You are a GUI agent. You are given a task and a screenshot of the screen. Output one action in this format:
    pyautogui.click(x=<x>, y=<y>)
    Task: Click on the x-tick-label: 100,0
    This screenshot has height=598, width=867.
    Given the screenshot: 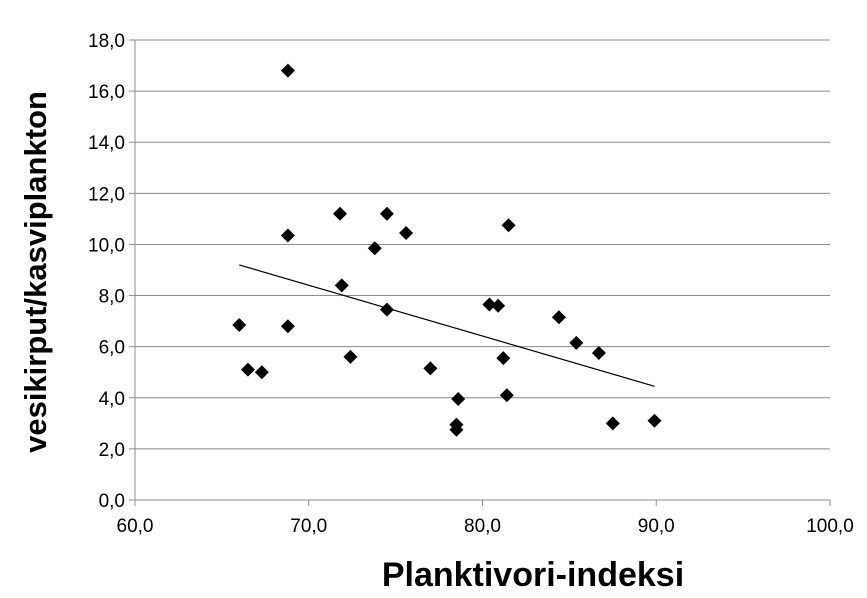 What is the action you would take?
    pyautogui.click(x=830, y=526)
    